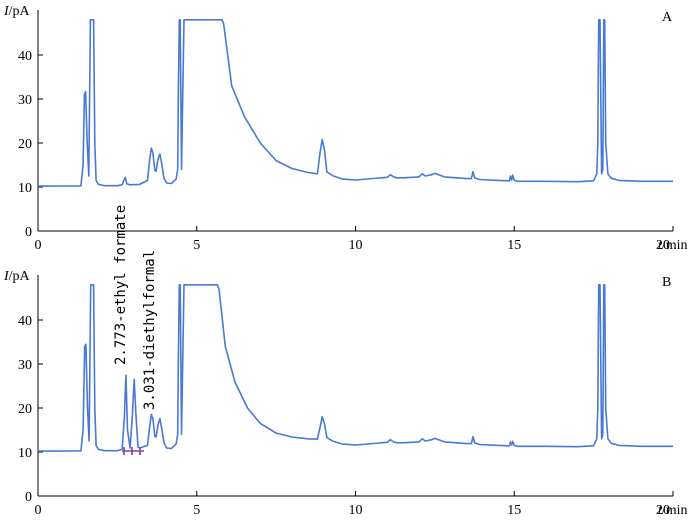 Image resolution: width=700 pixels, height=520 pixels. I want to click on panel-b-y-label: I/pA, so click(17, 276).